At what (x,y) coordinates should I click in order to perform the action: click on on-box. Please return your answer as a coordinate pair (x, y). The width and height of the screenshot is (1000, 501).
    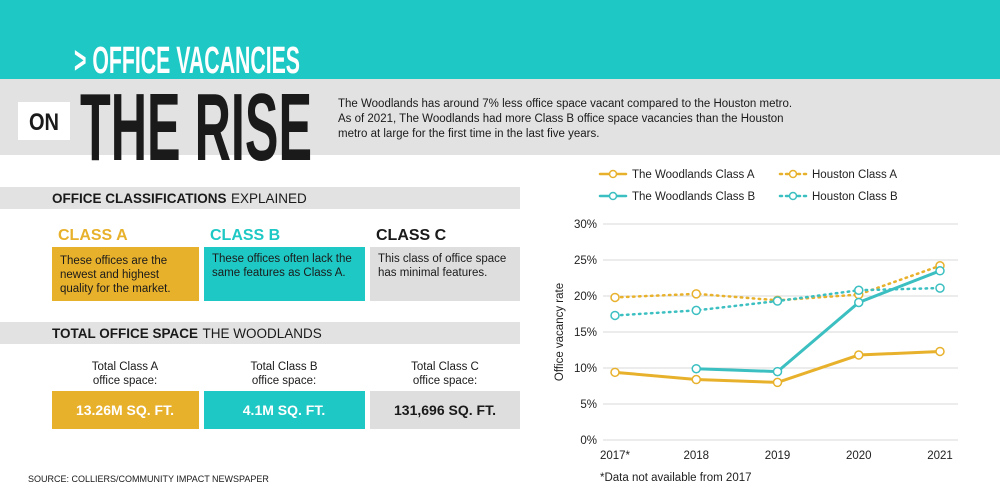
    Looking at the image, I should click on (44, 121).